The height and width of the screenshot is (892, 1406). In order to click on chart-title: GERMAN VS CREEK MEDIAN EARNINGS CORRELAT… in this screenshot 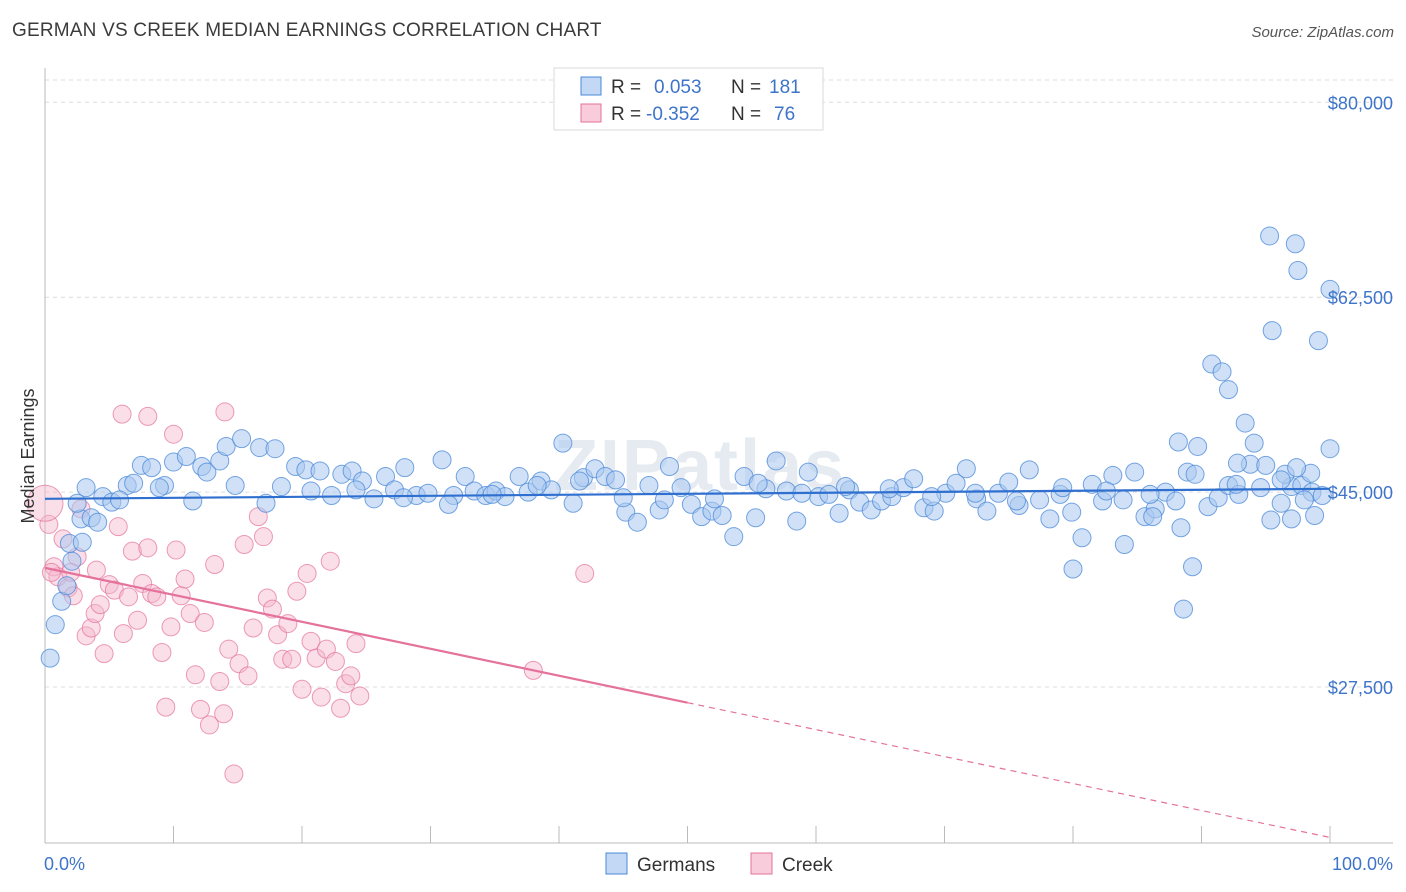, I will do `click(307, 30)`.